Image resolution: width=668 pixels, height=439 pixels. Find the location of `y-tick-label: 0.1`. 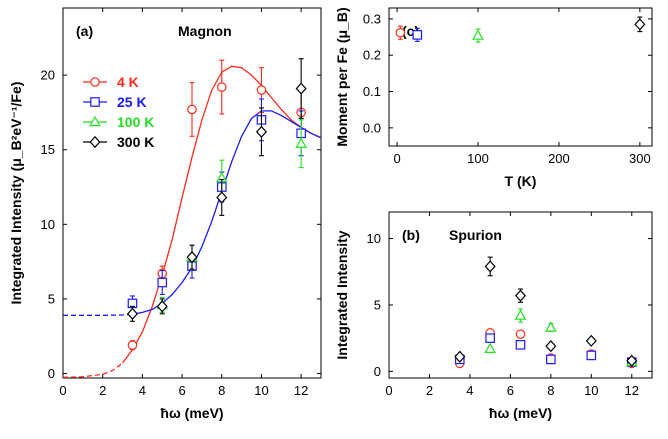

y-tick-label: 0.1 is located at coordinates (372, 91).